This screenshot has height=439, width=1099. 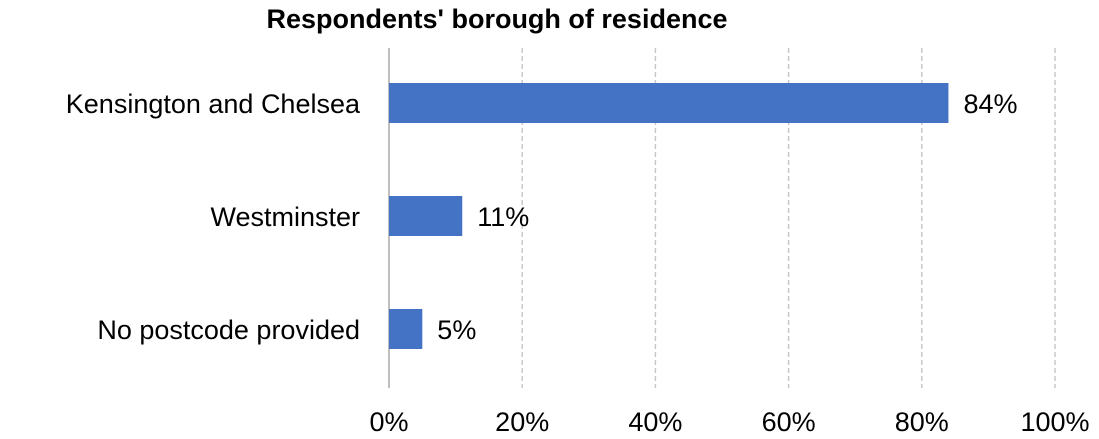 I want to click on chart-title: Respondents' borough of residence, so click(x=497, y=19).